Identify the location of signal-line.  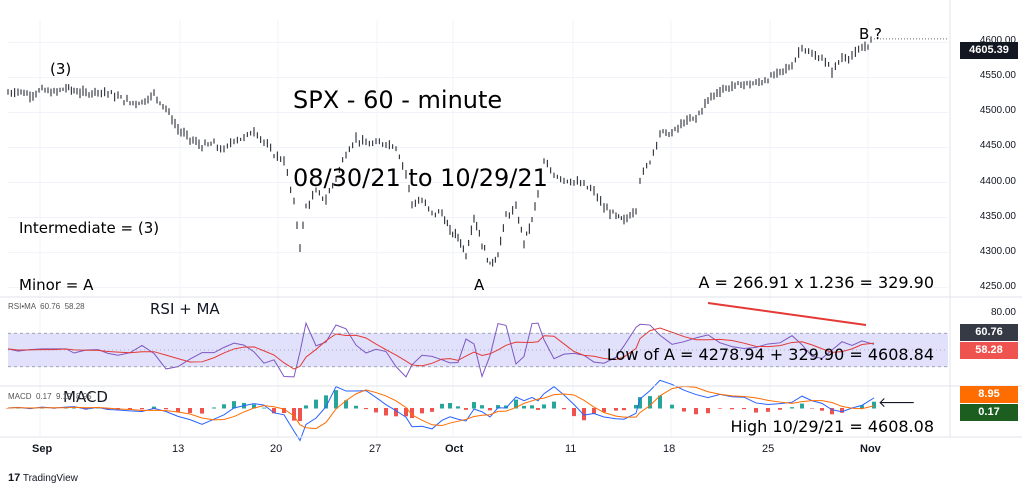
(441, 407).